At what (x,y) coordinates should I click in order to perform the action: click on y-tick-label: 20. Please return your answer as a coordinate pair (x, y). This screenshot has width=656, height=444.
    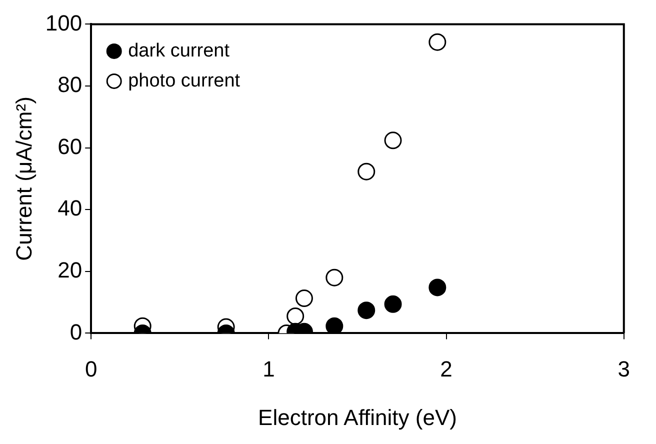
    Looking at the image, I should click on (70, 269).